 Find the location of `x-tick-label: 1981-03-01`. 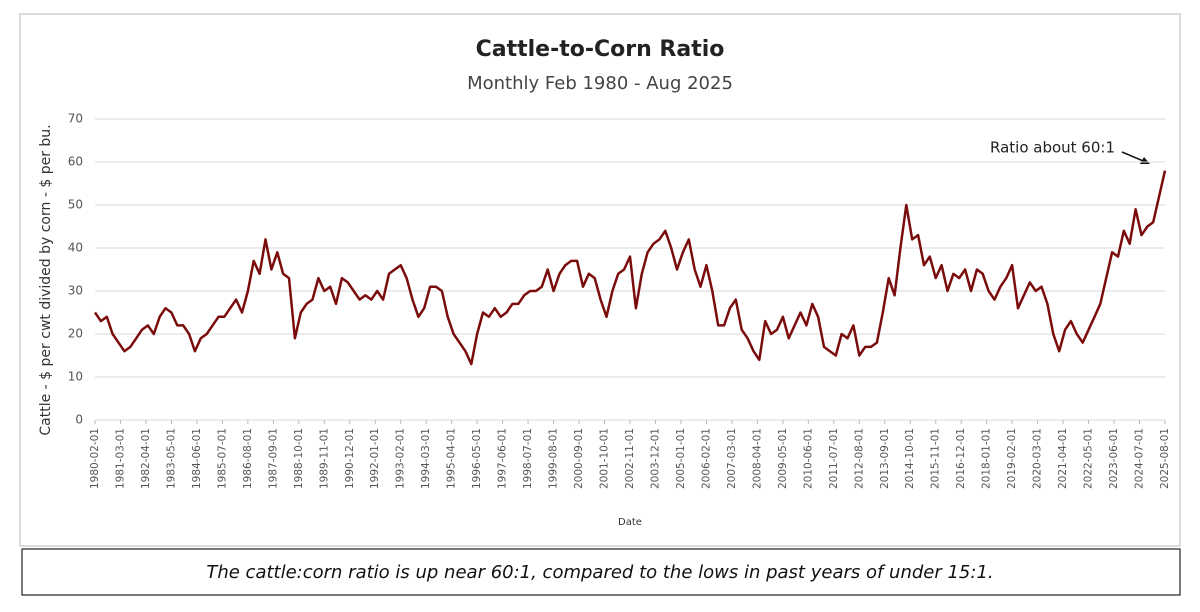

x-tick-label: 1981-03-01 is located at coordinates (120, 458).